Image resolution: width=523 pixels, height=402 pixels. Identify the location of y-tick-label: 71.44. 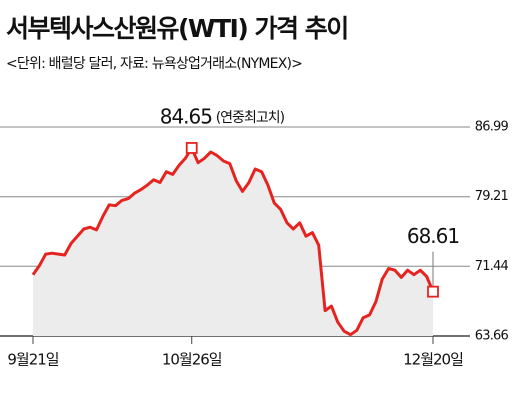
(492, 266).